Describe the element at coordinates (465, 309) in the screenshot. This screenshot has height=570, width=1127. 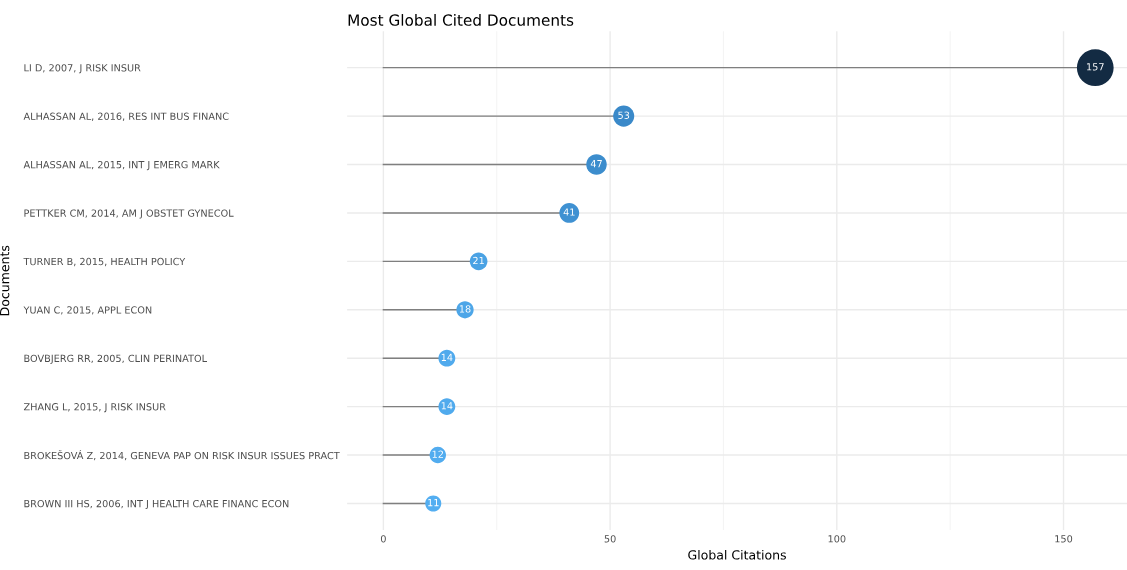
I see `data-label: 18` at that location.